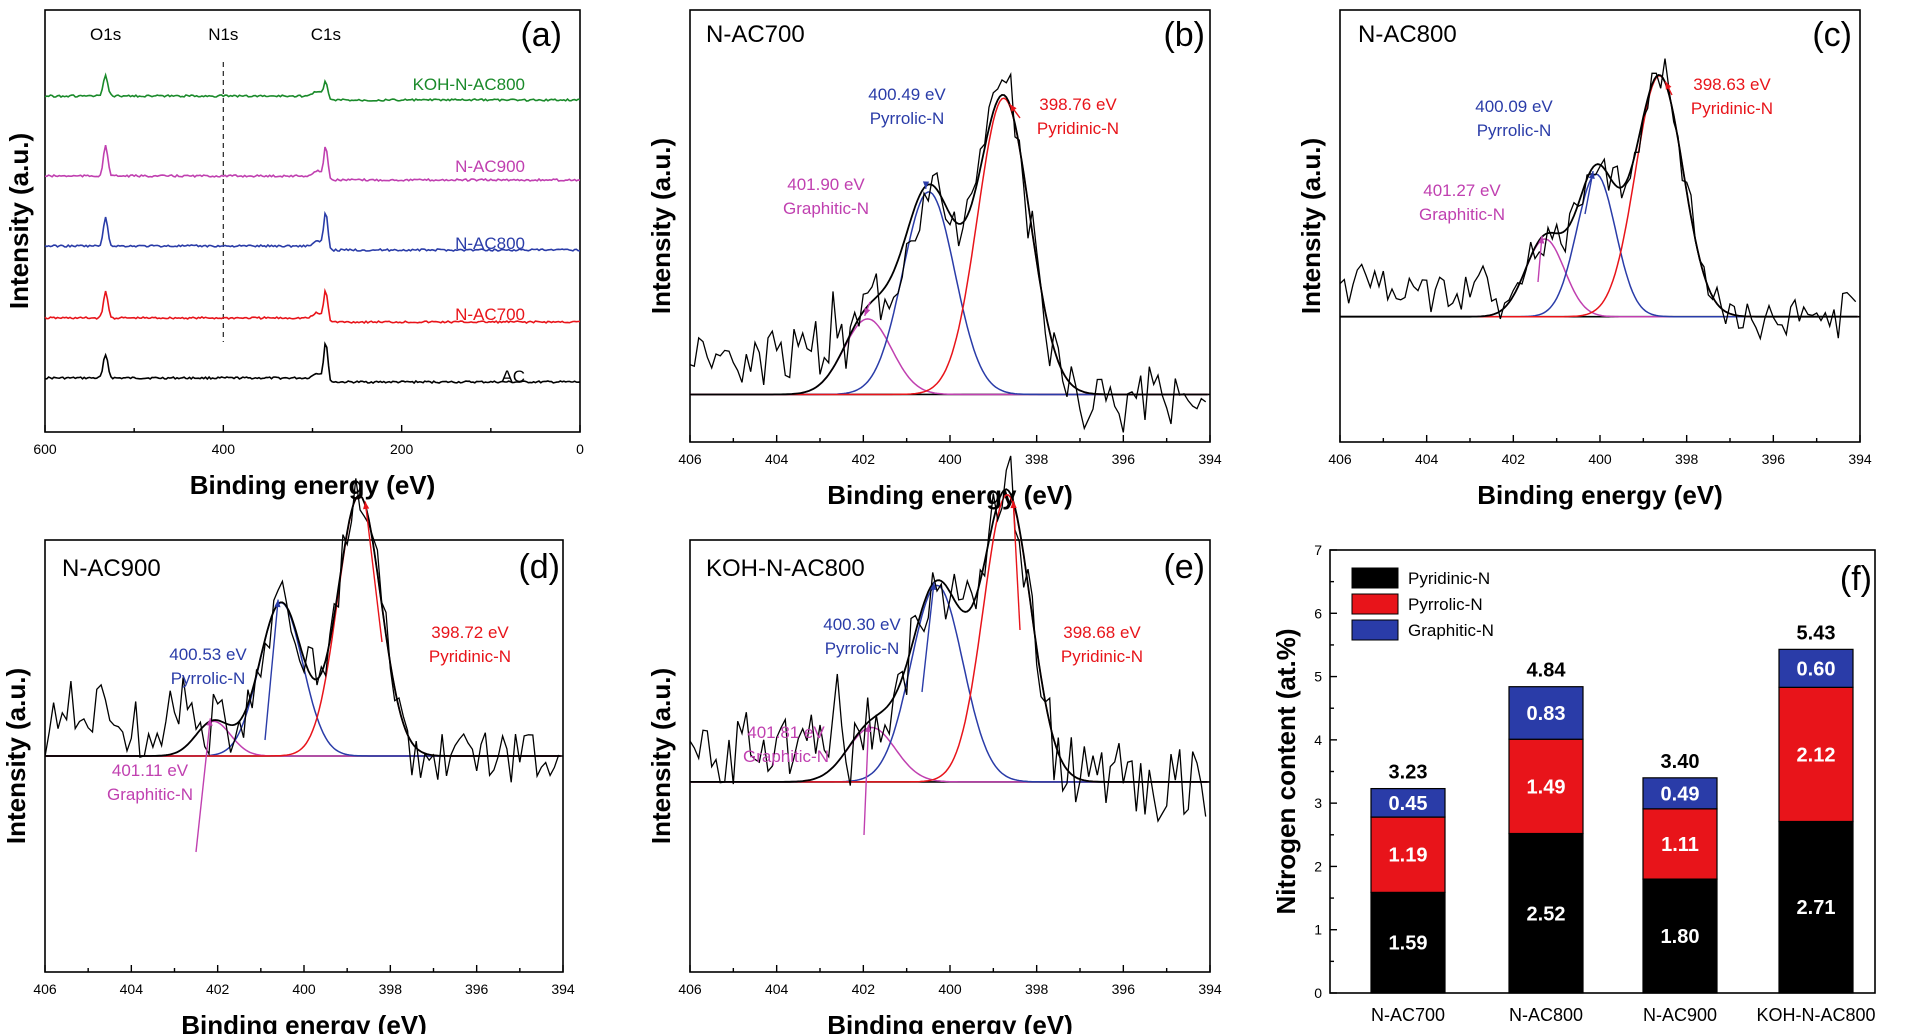 This screenshot has height=1034, width=1905. What do you see at coordinates (1375, 578) in the screenshot?
I see `legend-swatch-pyridinic-n` at bounding box center [1375, 578].